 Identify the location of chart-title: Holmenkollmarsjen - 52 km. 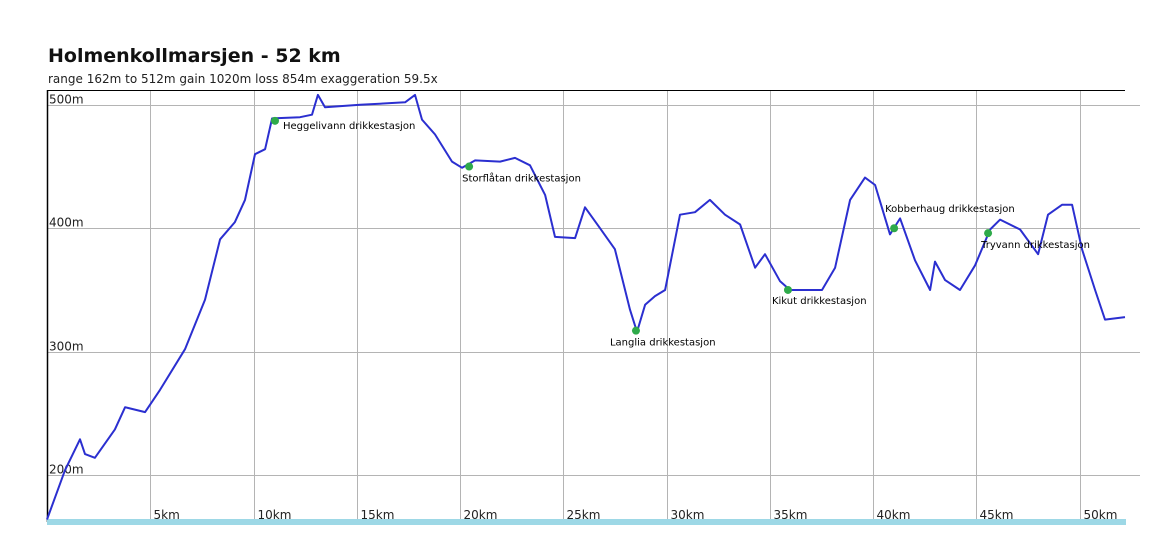
(194, 56).